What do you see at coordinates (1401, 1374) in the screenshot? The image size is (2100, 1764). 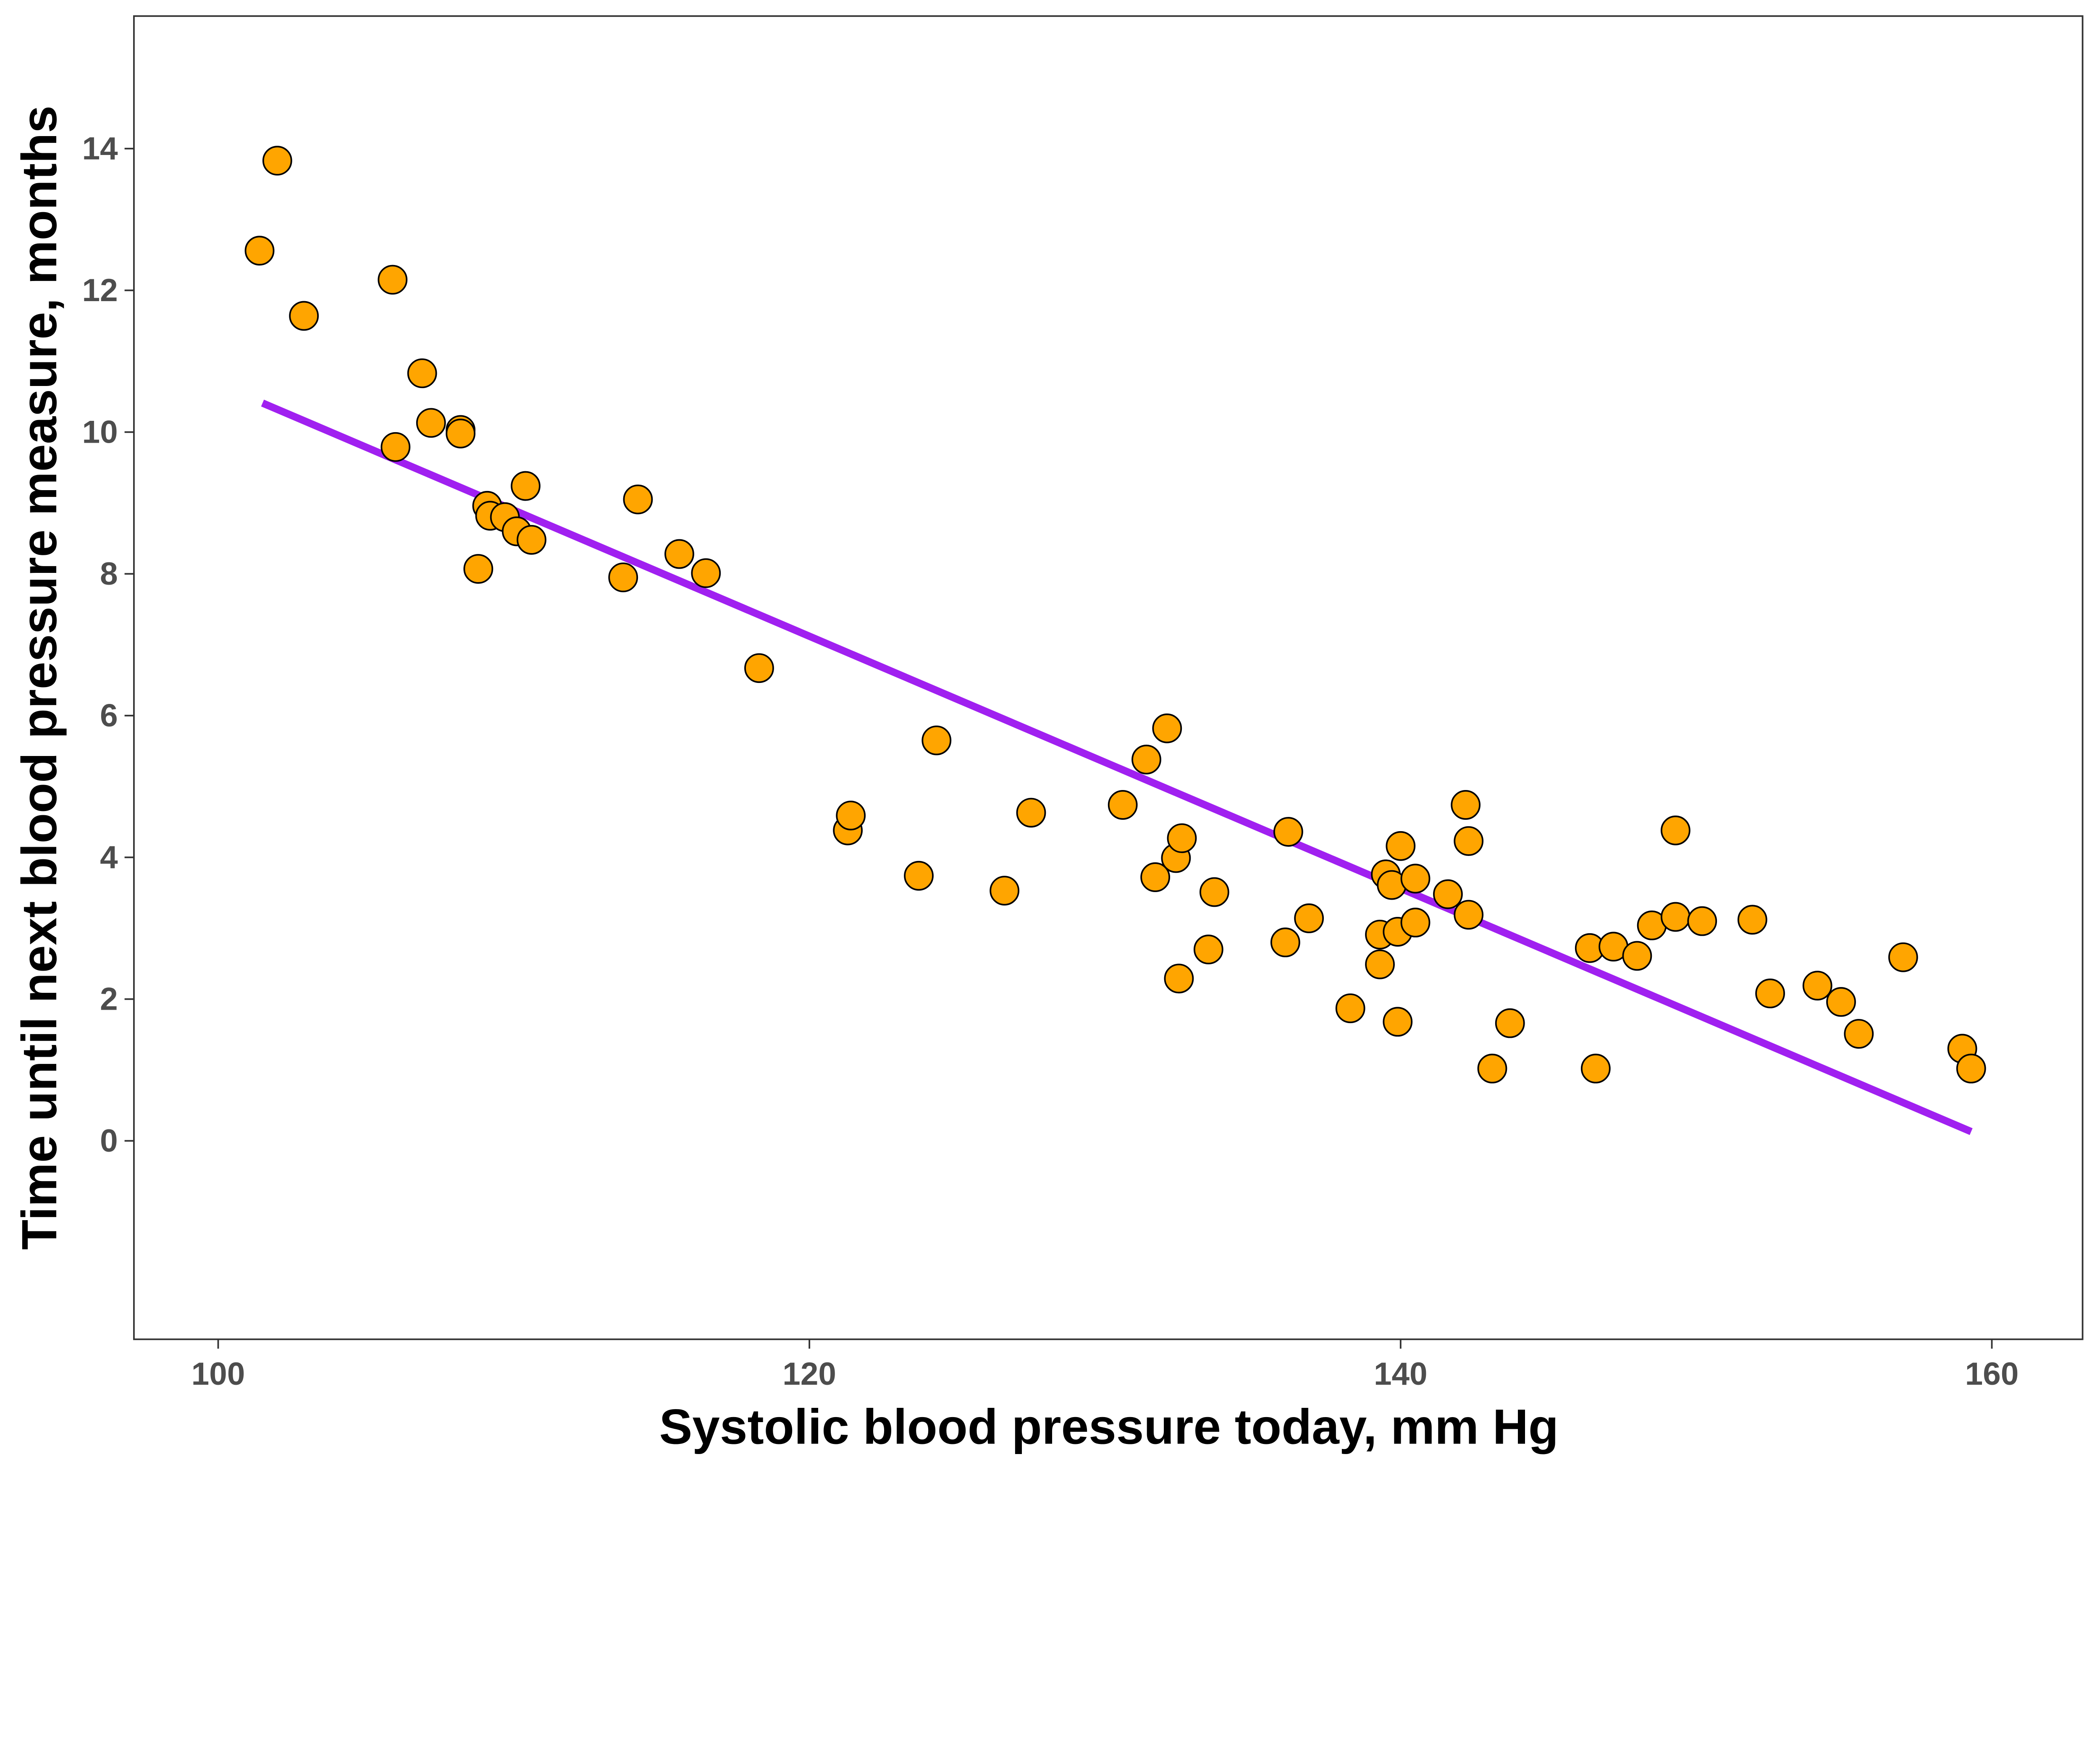 I see `x-tick-label: 140` at bounding box center [1401, 1374].